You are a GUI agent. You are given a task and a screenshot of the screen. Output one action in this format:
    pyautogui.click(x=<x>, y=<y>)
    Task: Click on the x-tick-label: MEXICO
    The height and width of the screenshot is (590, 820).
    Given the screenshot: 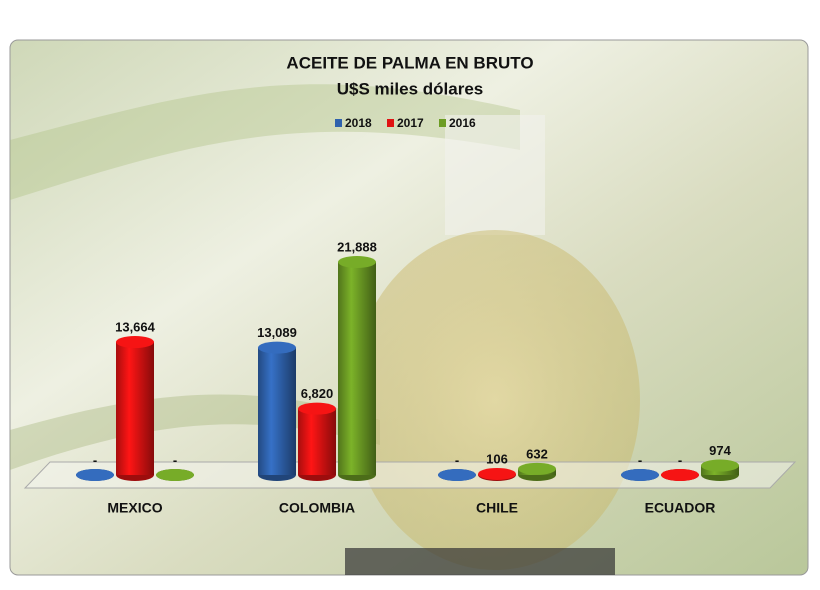 What is the action you would take?
    pyautogui.click(x=134, y=508)
    